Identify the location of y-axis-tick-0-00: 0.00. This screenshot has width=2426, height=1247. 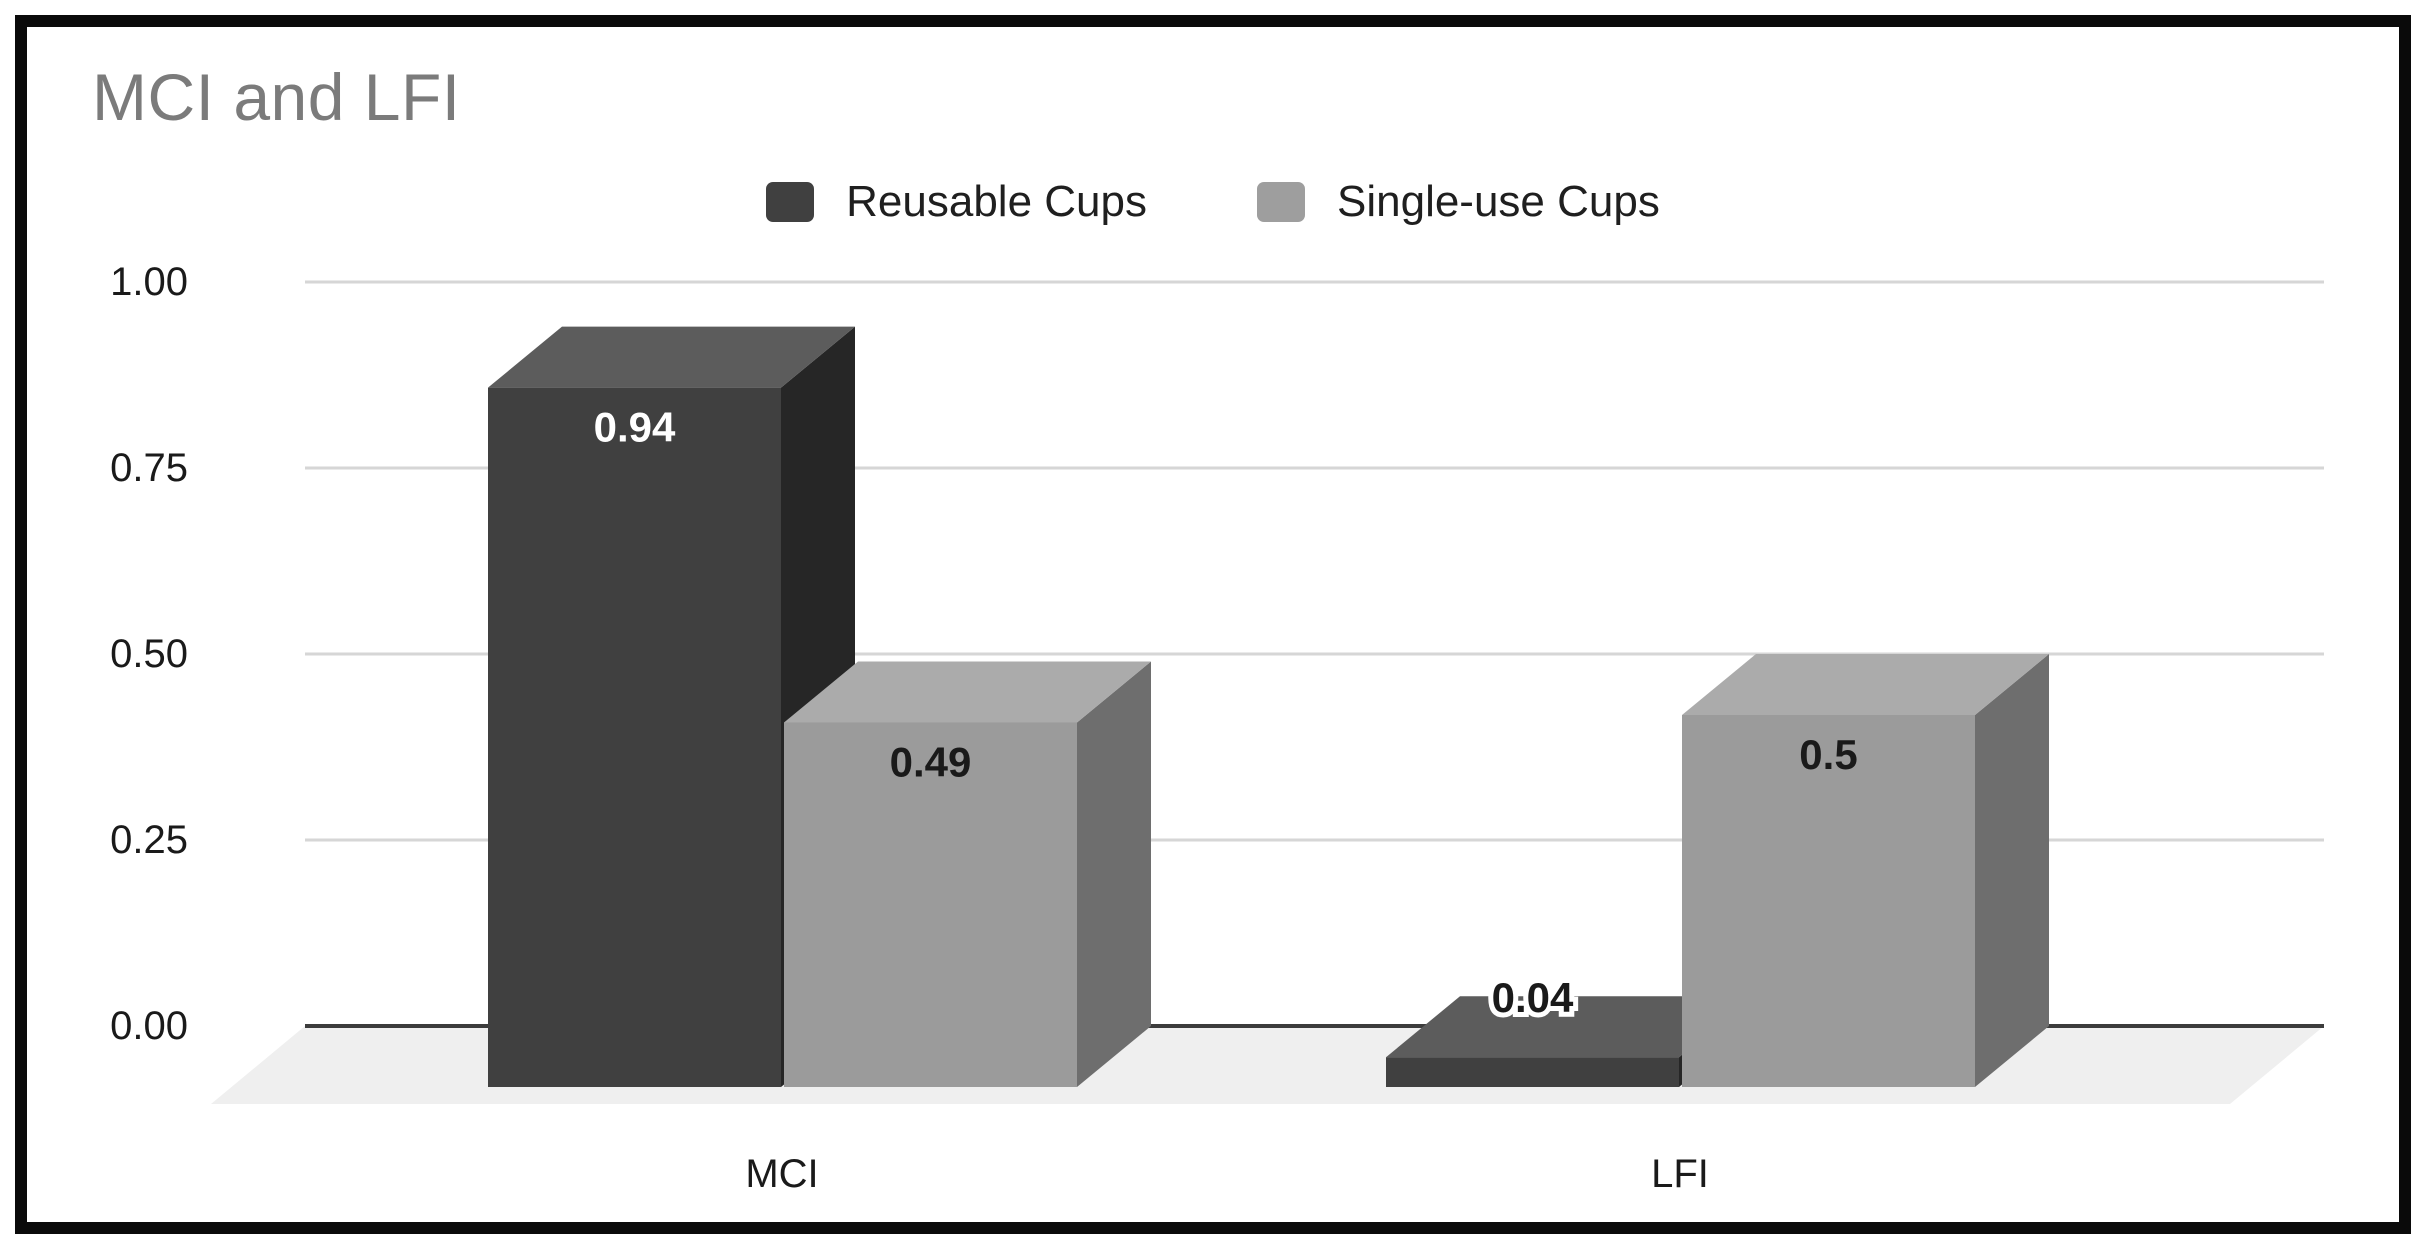
(149, 1026).